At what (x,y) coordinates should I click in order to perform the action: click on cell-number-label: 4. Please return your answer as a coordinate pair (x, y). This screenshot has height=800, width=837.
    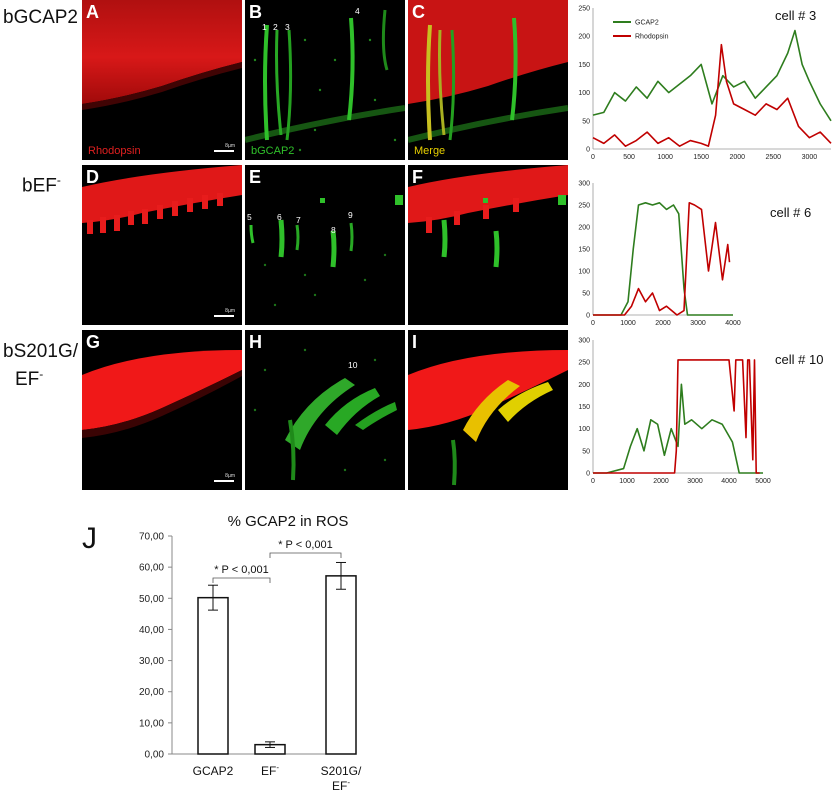
    Looking at the image, I should click on (357, 11).